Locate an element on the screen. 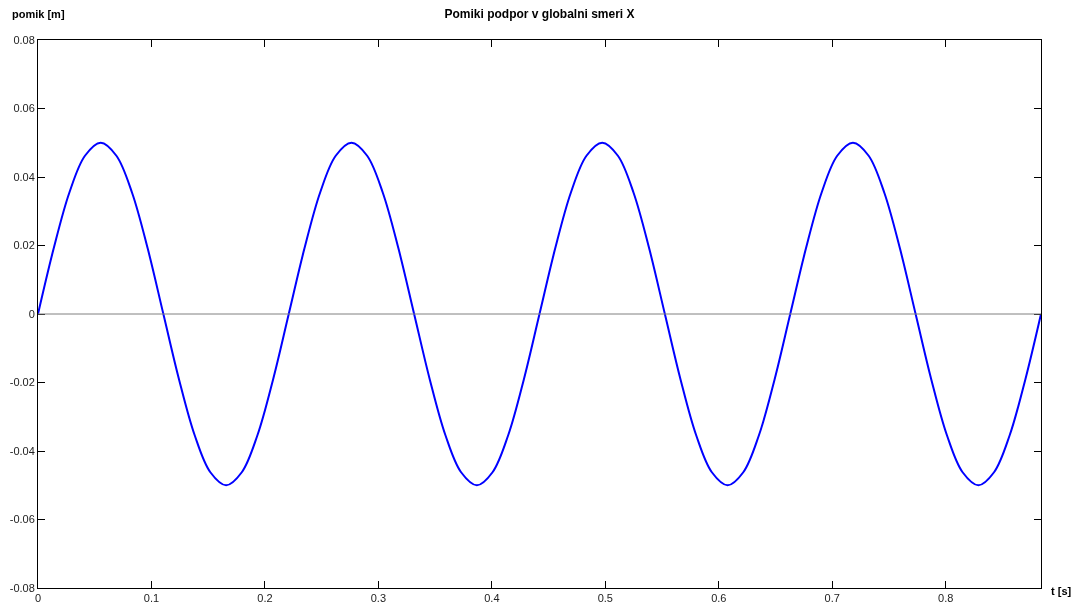 This screenshot has width=1087, height=610. y-axis-title: pomik [m] is located at coordinates (38, 14).